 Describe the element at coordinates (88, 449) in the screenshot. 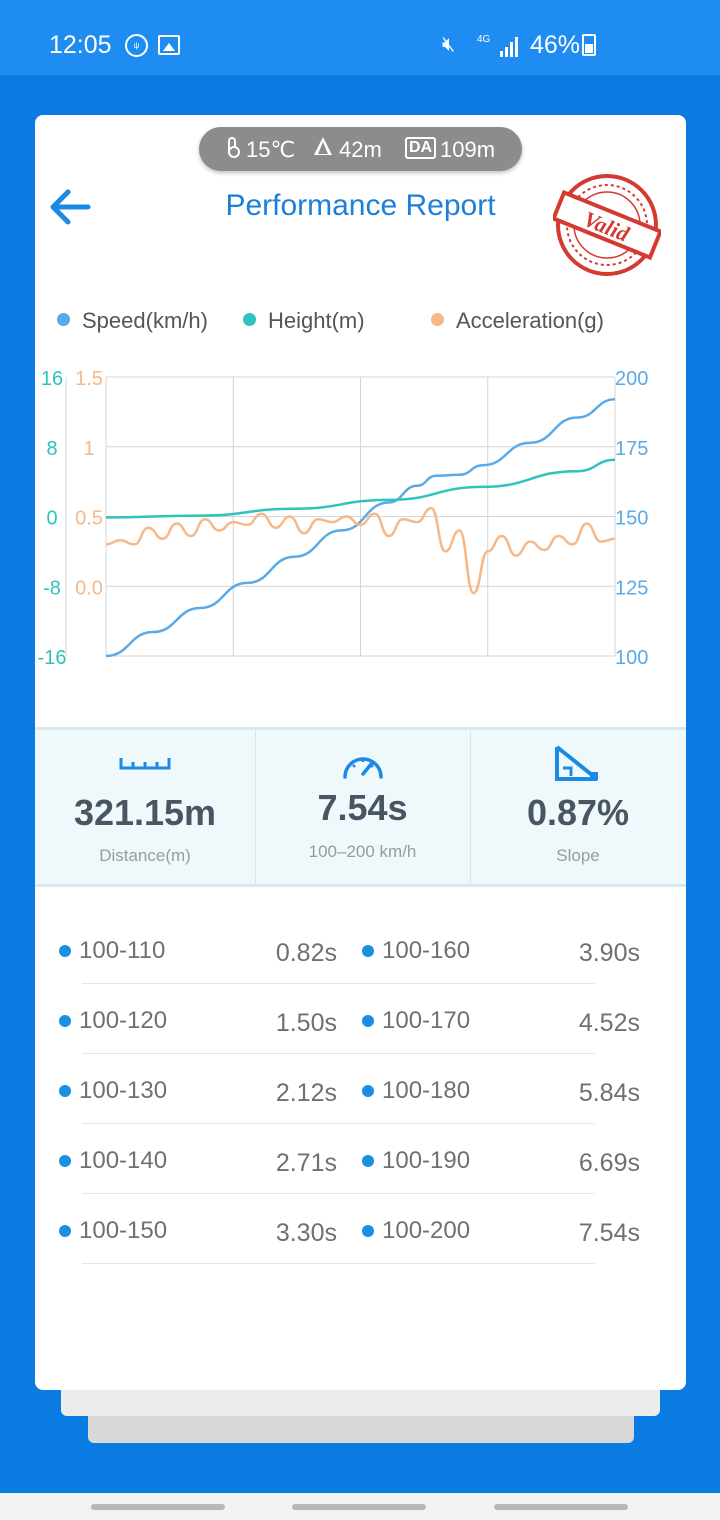

I see `acceleration-tick-label: 1` at that location.